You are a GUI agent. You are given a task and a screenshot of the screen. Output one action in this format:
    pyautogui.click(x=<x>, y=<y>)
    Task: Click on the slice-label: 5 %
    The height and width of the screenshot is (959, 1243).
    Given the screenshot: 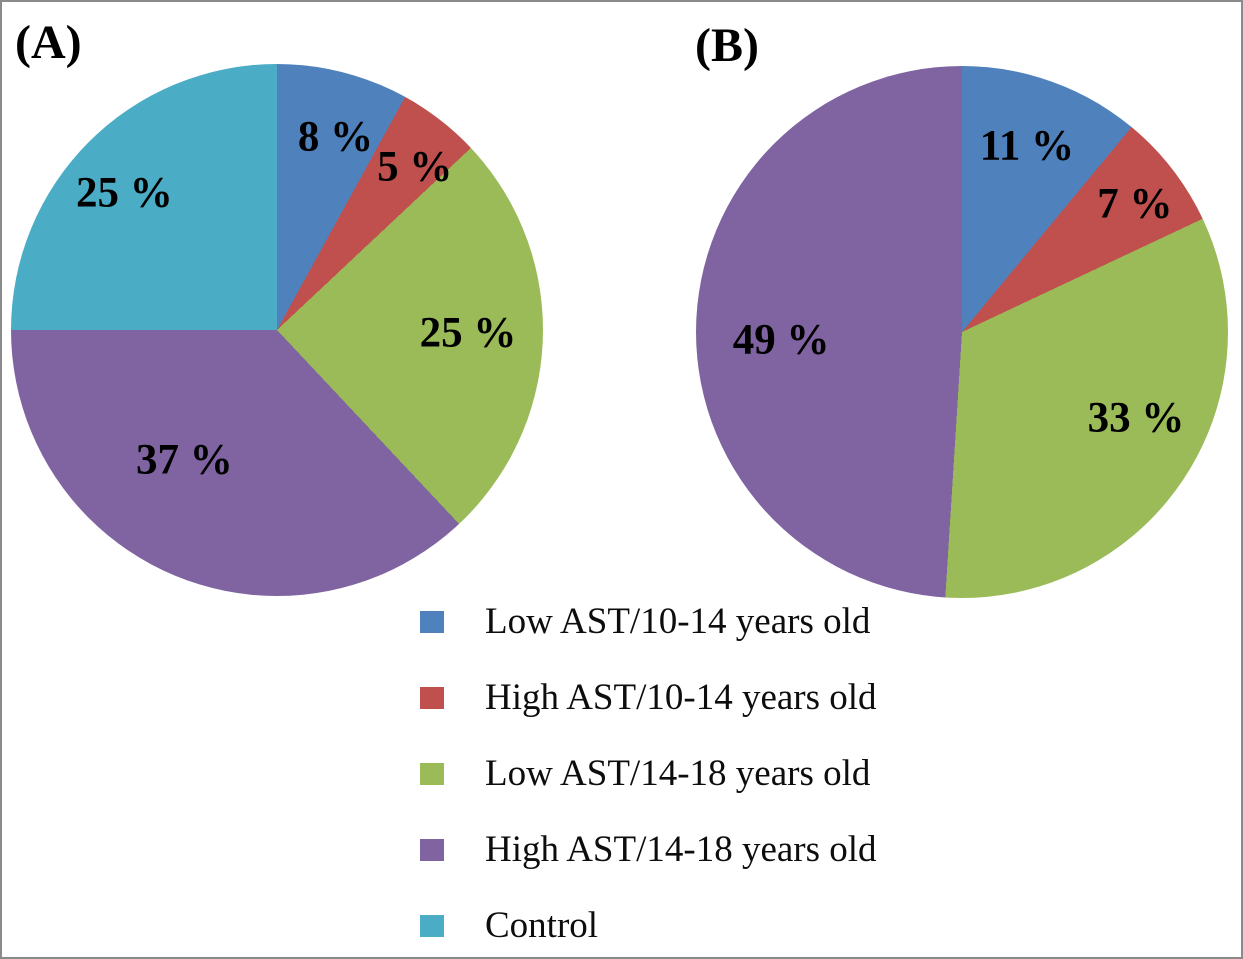 What is the action you would take?
    pyautogui.click(x=415, y=167)
    